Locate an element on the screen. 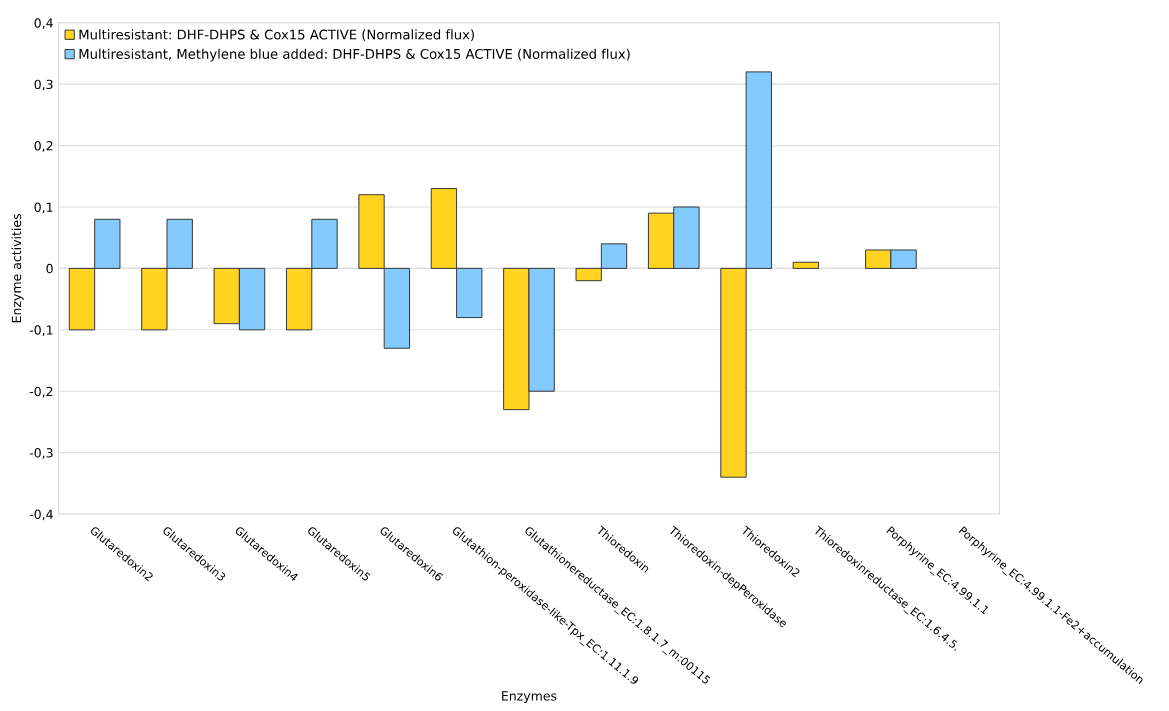 This screenshot has width=1169, height=711. y-tick-label: 0,1 is located at coordinates (43, 208).